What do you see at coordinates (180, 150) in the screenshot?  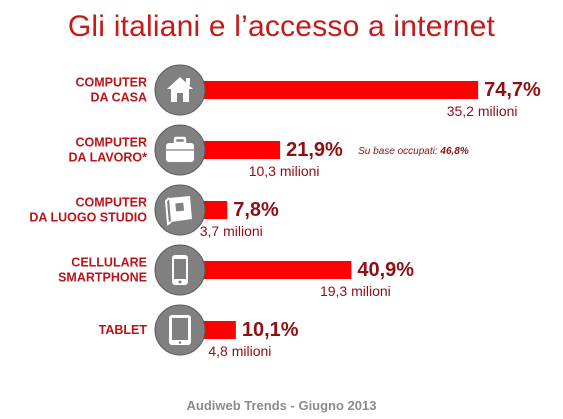 I see `briefcase-icon` at bounding box center [180, 150].